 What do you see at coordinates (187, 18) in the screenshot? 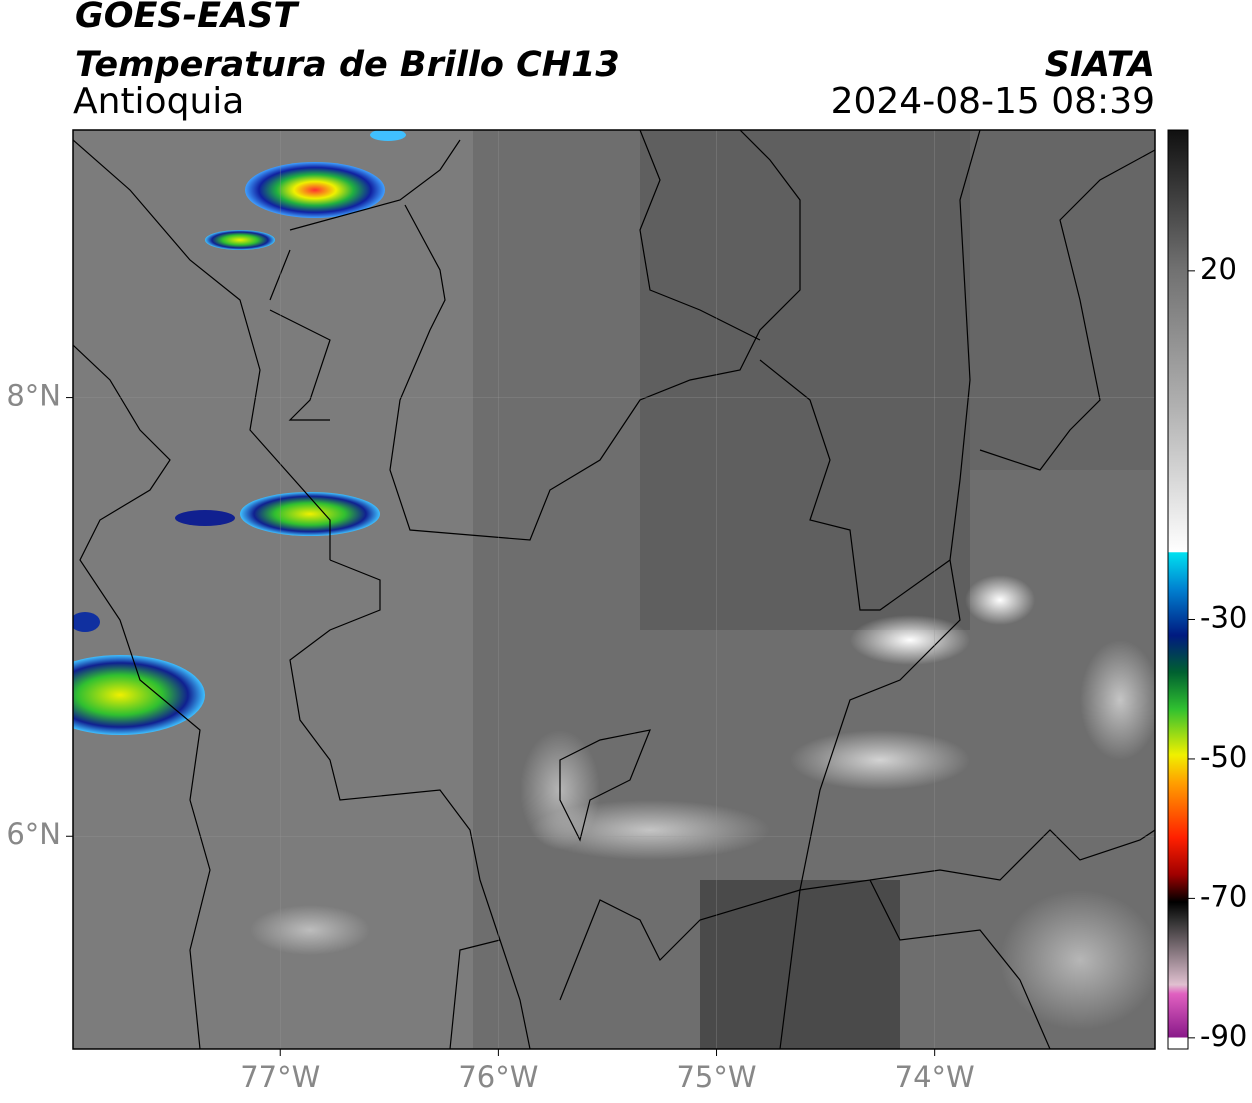
I see `title: GOES-EAST` at bounding box center [187, 18].